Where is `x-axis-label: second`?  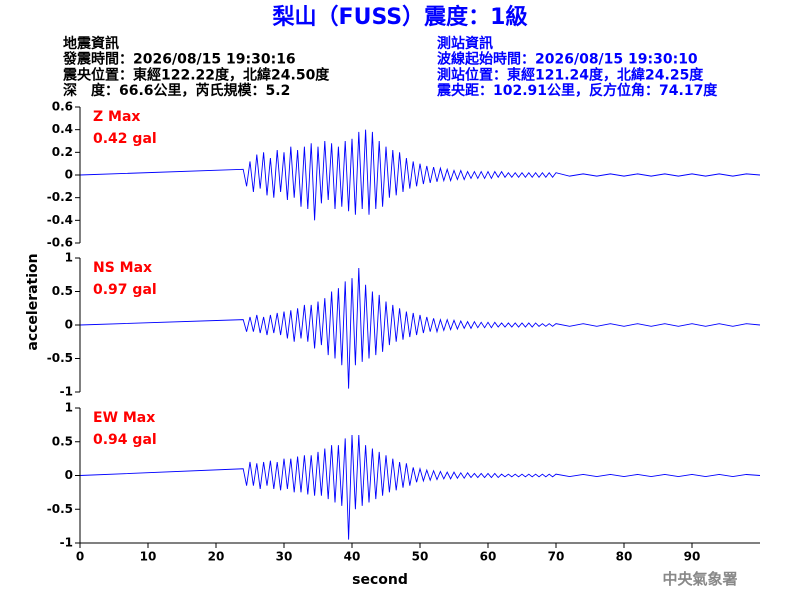 x-axis-label: second is located at coordinates (380, 580).